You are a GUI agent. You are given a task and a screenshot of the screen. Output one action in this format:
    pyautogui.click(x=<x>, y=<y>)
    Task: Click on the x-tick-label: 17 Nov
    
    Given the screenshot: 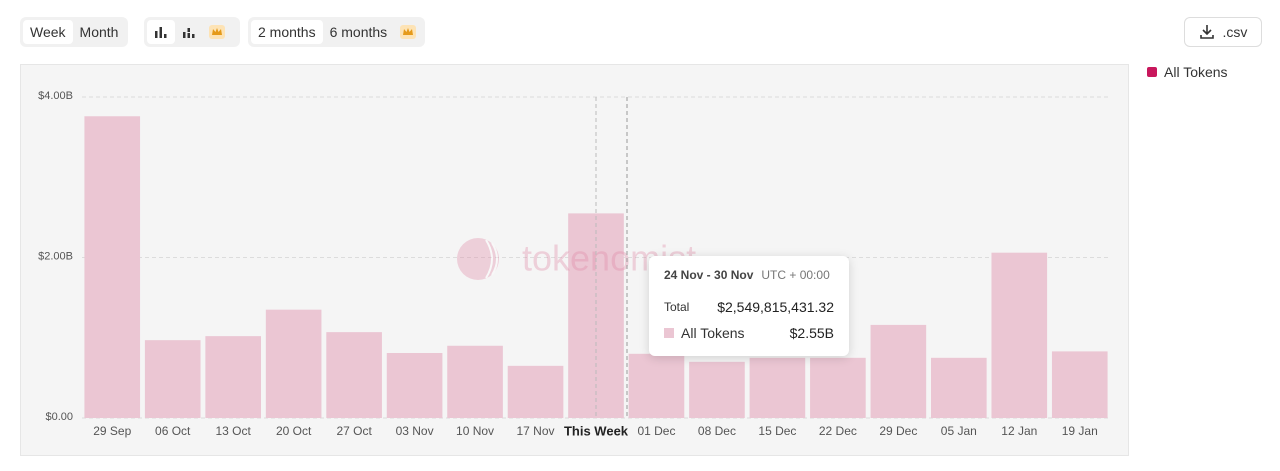 What is the action you would take?
    pyautogui.click(x=536, y=431)
    